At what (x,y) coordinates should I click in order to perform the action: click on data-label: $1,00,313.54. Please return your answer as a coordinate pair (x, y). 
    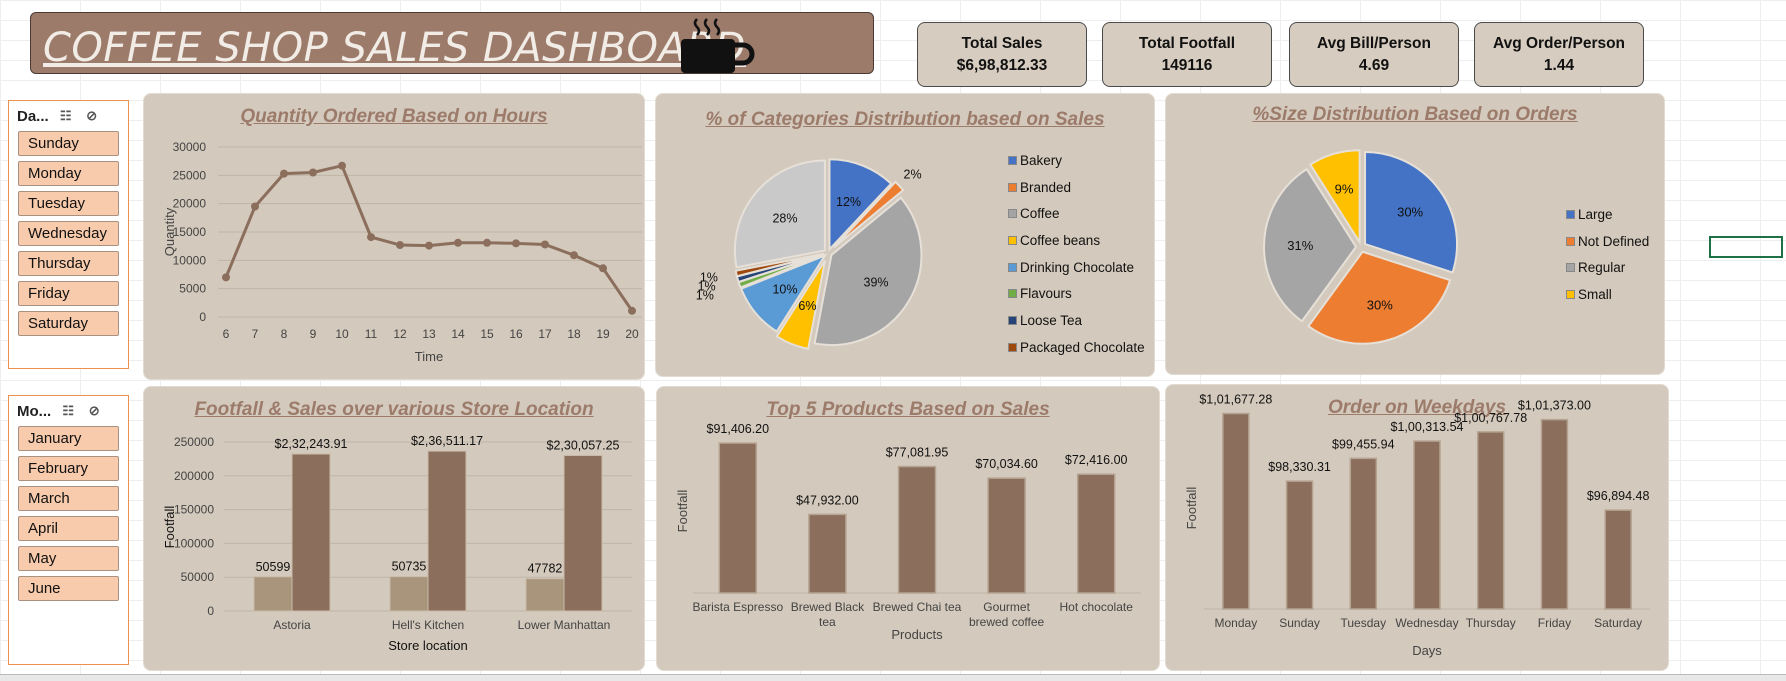
    Looking at the image, I should click on (1427, 427).